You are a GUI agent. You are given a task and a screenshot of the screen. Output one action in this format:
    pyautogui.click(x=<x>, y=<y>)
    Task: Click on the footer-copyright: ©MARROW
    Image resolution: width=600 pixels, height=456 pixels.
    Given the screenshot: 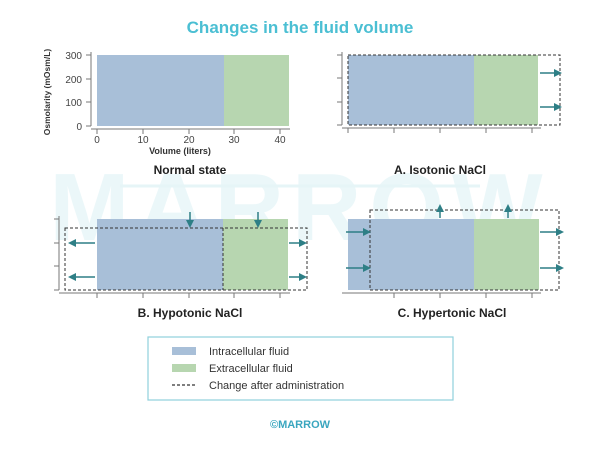 What is the action you would take?
    pyautogui.click(x=300, y=425)
    